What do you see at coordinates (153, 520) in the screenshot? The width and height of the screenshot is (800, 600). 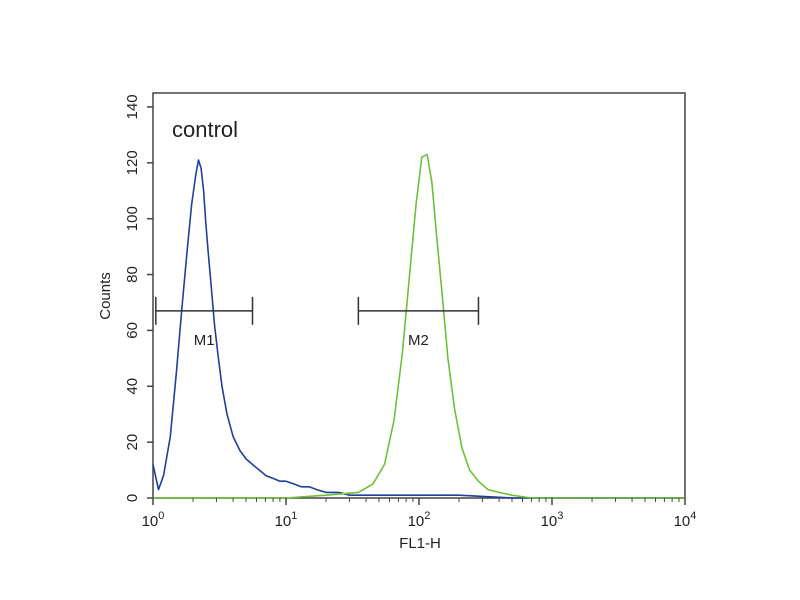 I see `x-tick-label-0: 10⁰` at bounding box center [153, 520].